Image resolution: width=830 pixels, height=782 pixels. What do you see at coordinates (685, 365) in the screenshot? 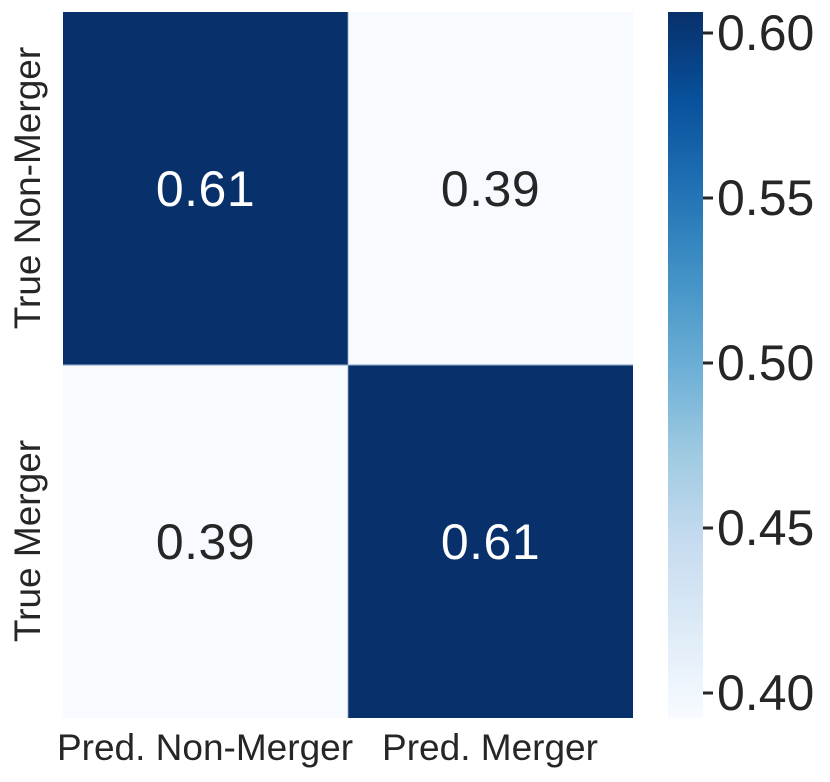
I see `colorbar-gradient` at bounding box center [685, 365].